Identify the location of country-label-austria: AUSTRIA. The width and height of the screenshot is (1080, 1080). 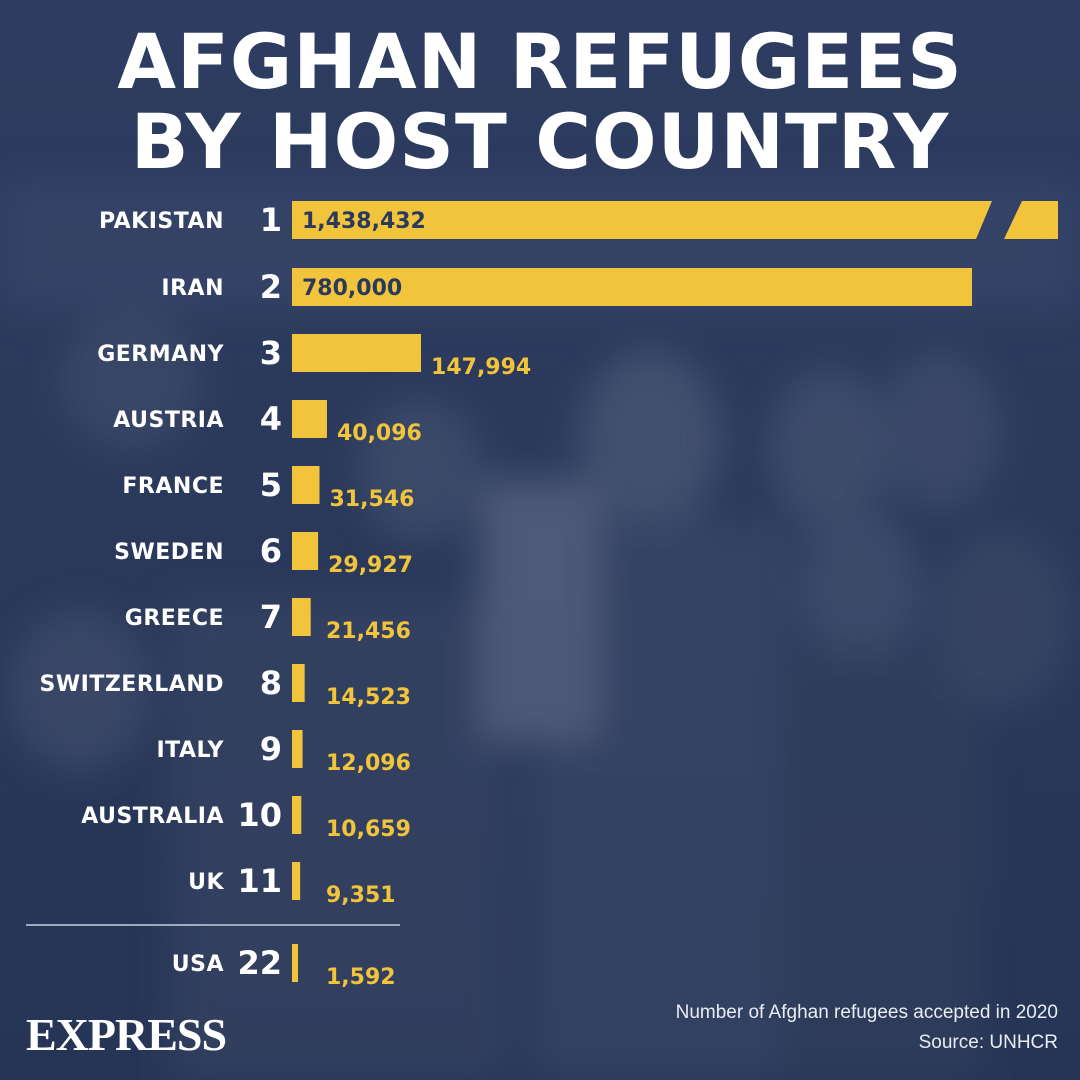
(168, 420).